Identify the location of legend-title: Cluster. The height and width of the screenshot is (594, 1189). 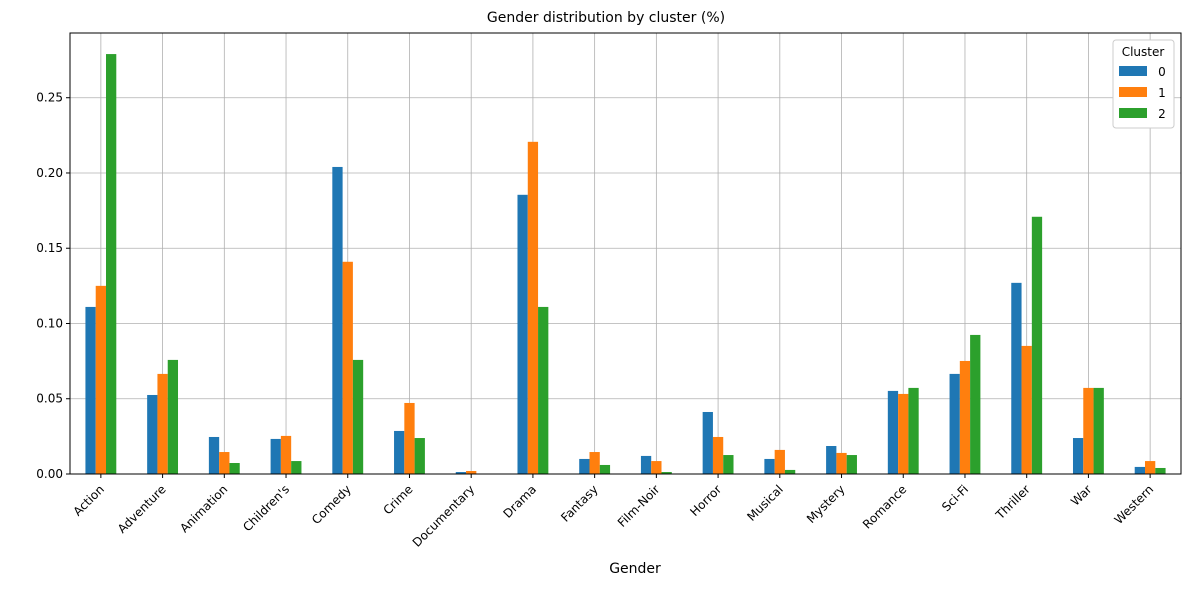
(1143, 52).